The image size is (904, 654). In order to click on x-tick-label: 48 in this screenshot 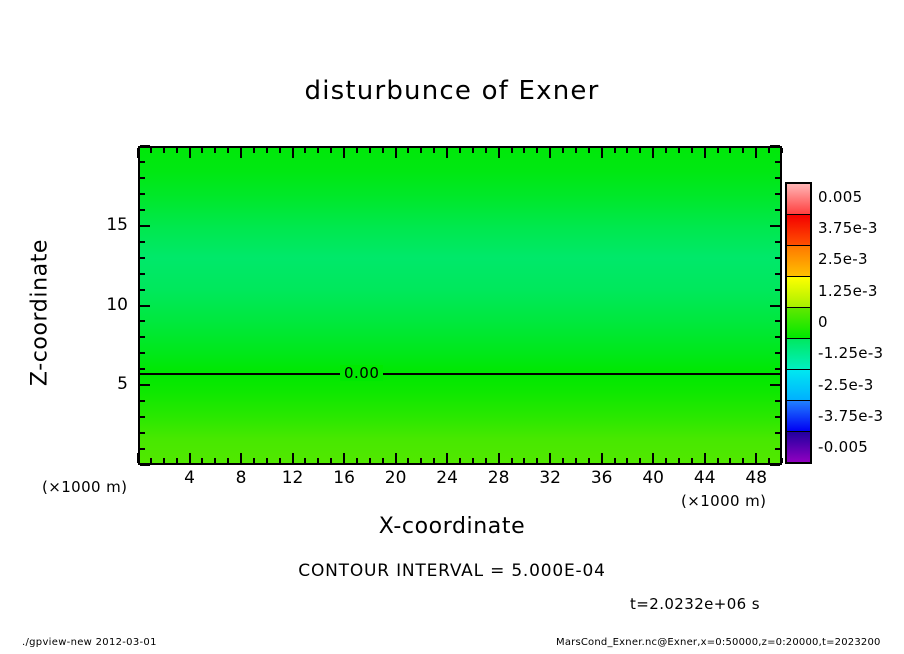, I will do `click(756, 478)`.